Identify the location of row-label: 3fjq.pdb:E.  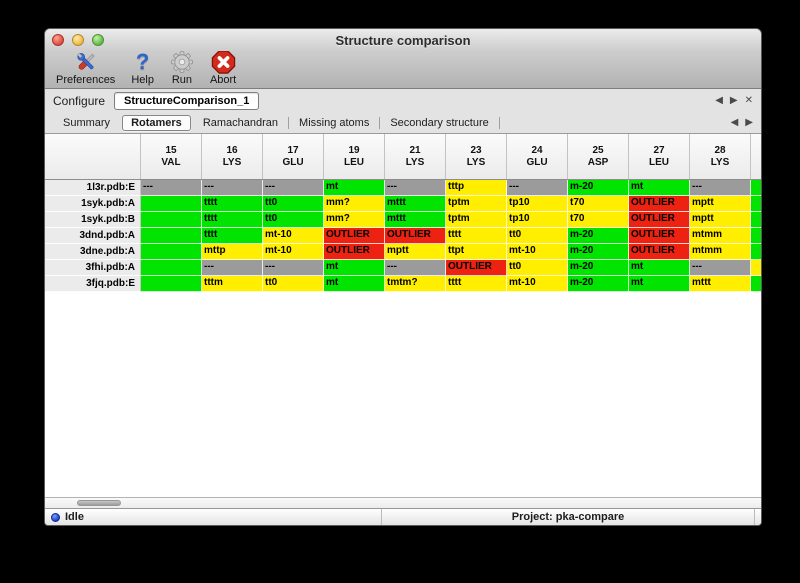
(93, 284).